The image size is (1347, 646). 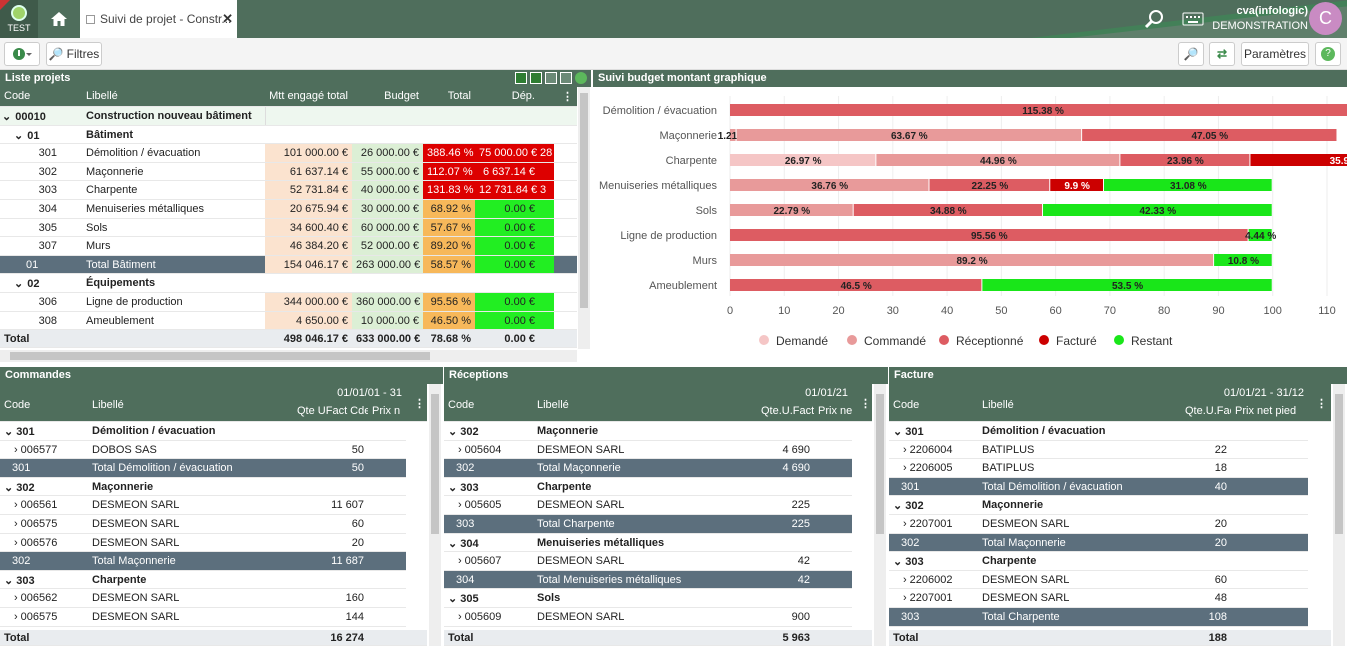 I want to click on search-button, so click(x=1154, y=19).